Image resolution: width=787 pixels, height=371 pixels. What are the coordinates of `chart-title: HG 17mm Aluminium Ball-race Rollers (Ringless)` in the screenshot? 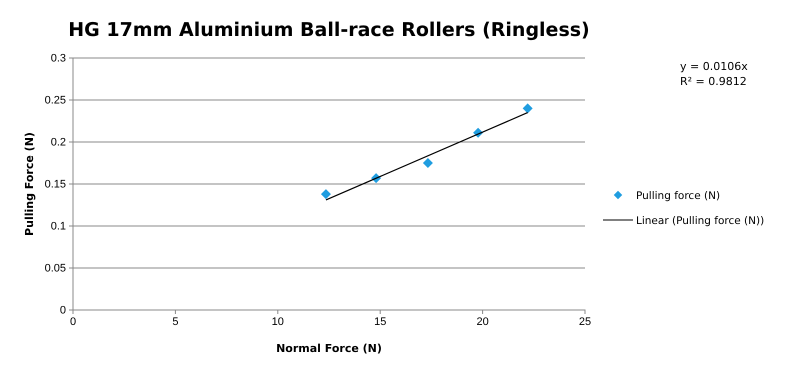 It's located at (329, 30).